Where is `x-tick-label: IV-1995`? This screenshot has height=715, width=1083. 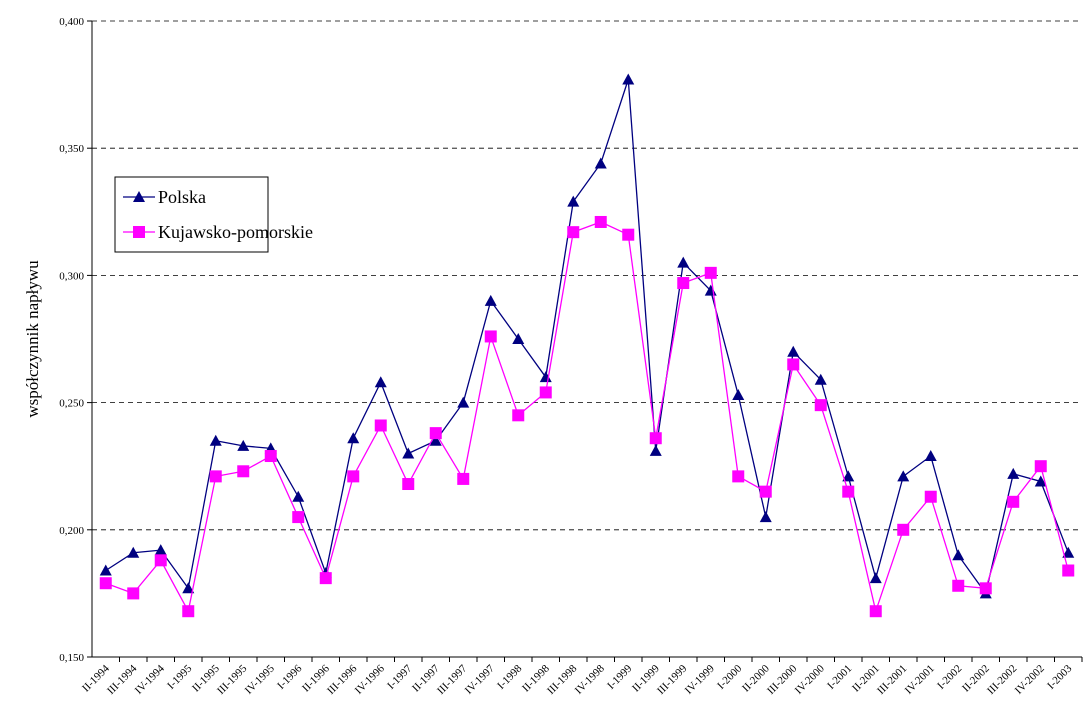 x-tick-label: IV-1995 is located at coordinates (260, 679).